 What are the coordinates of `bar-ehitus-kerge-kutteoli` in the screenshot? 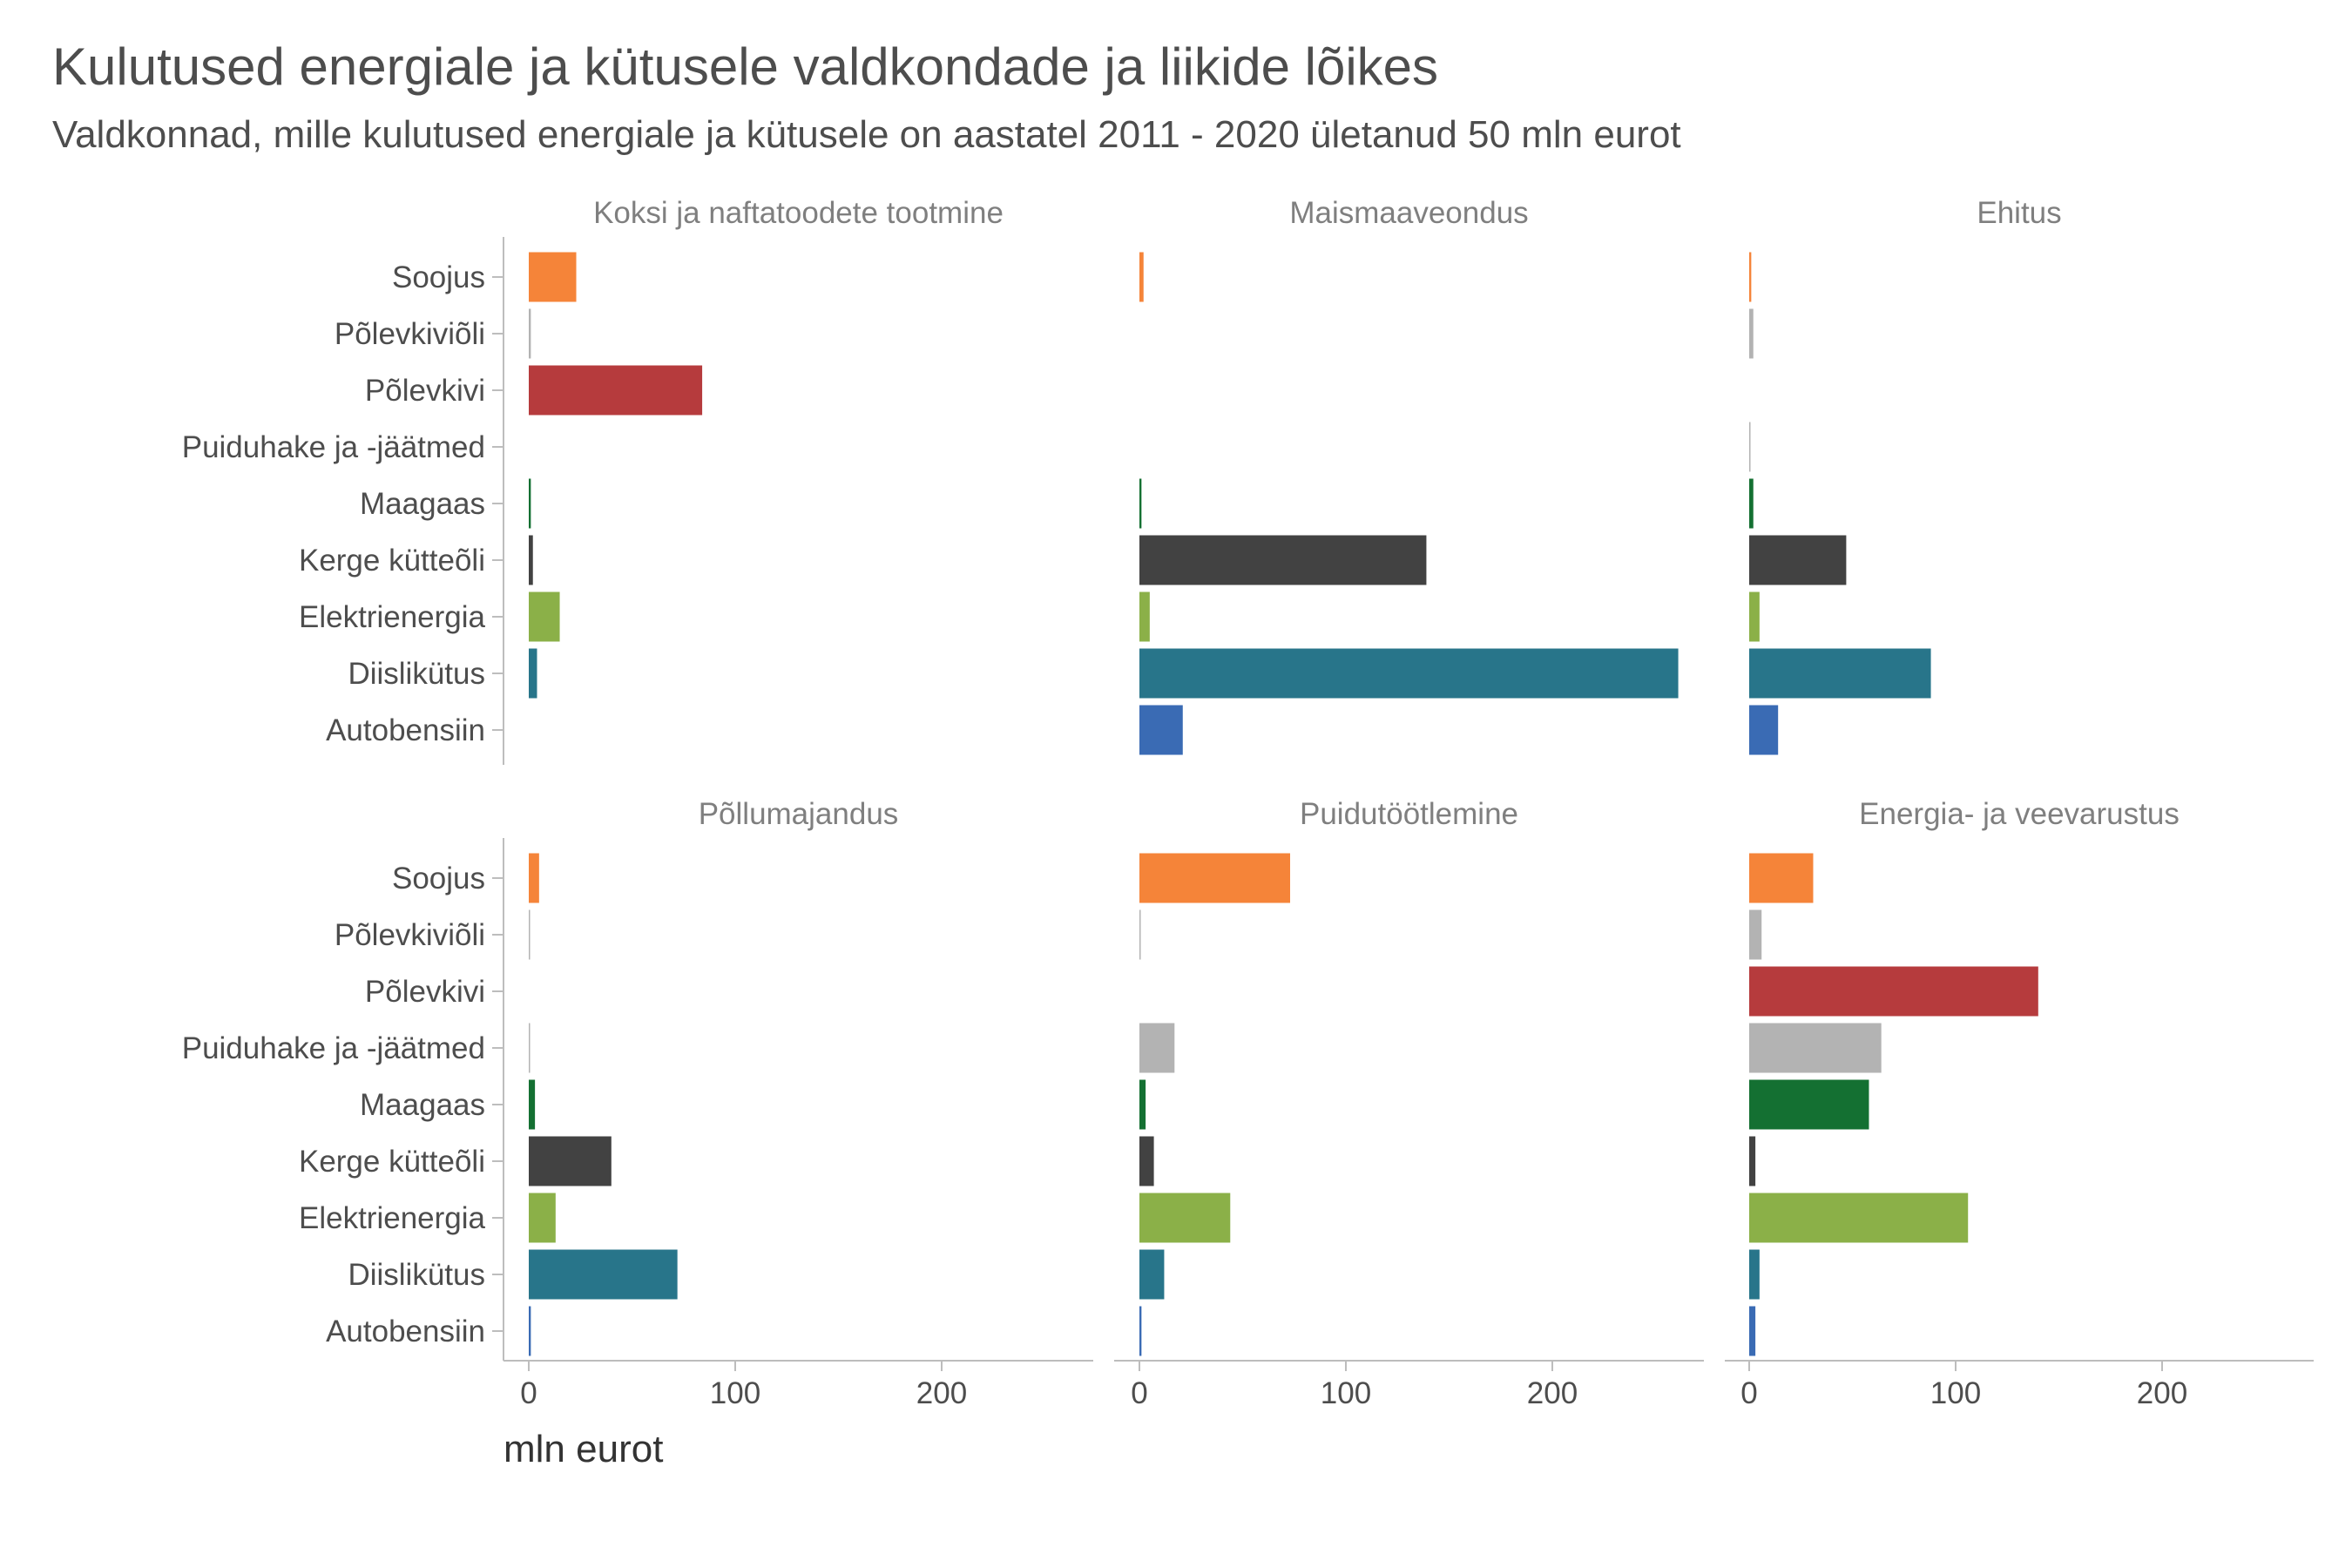 It's located at (1798, 560).